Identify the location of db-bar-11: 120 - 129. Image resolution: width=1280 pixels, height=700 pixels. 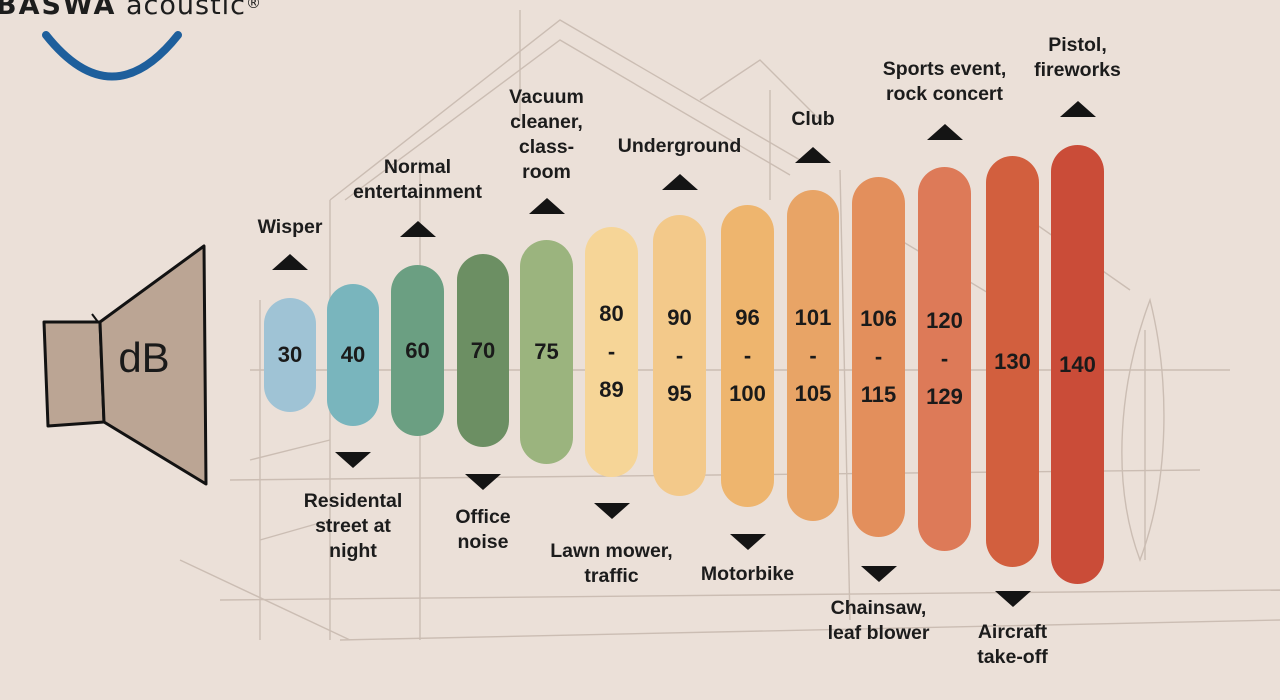
(944, 359).